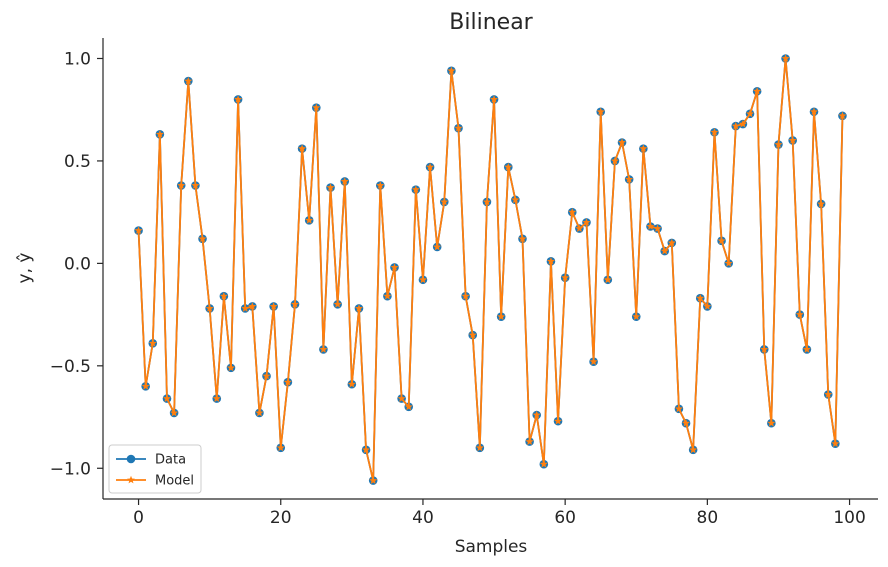 Image resolution: width=888 pixels, height=567 pixels. Describe the element at coordinates (77, 162) in the screenshot. I see `y-tick-label: 0.5` at that location.